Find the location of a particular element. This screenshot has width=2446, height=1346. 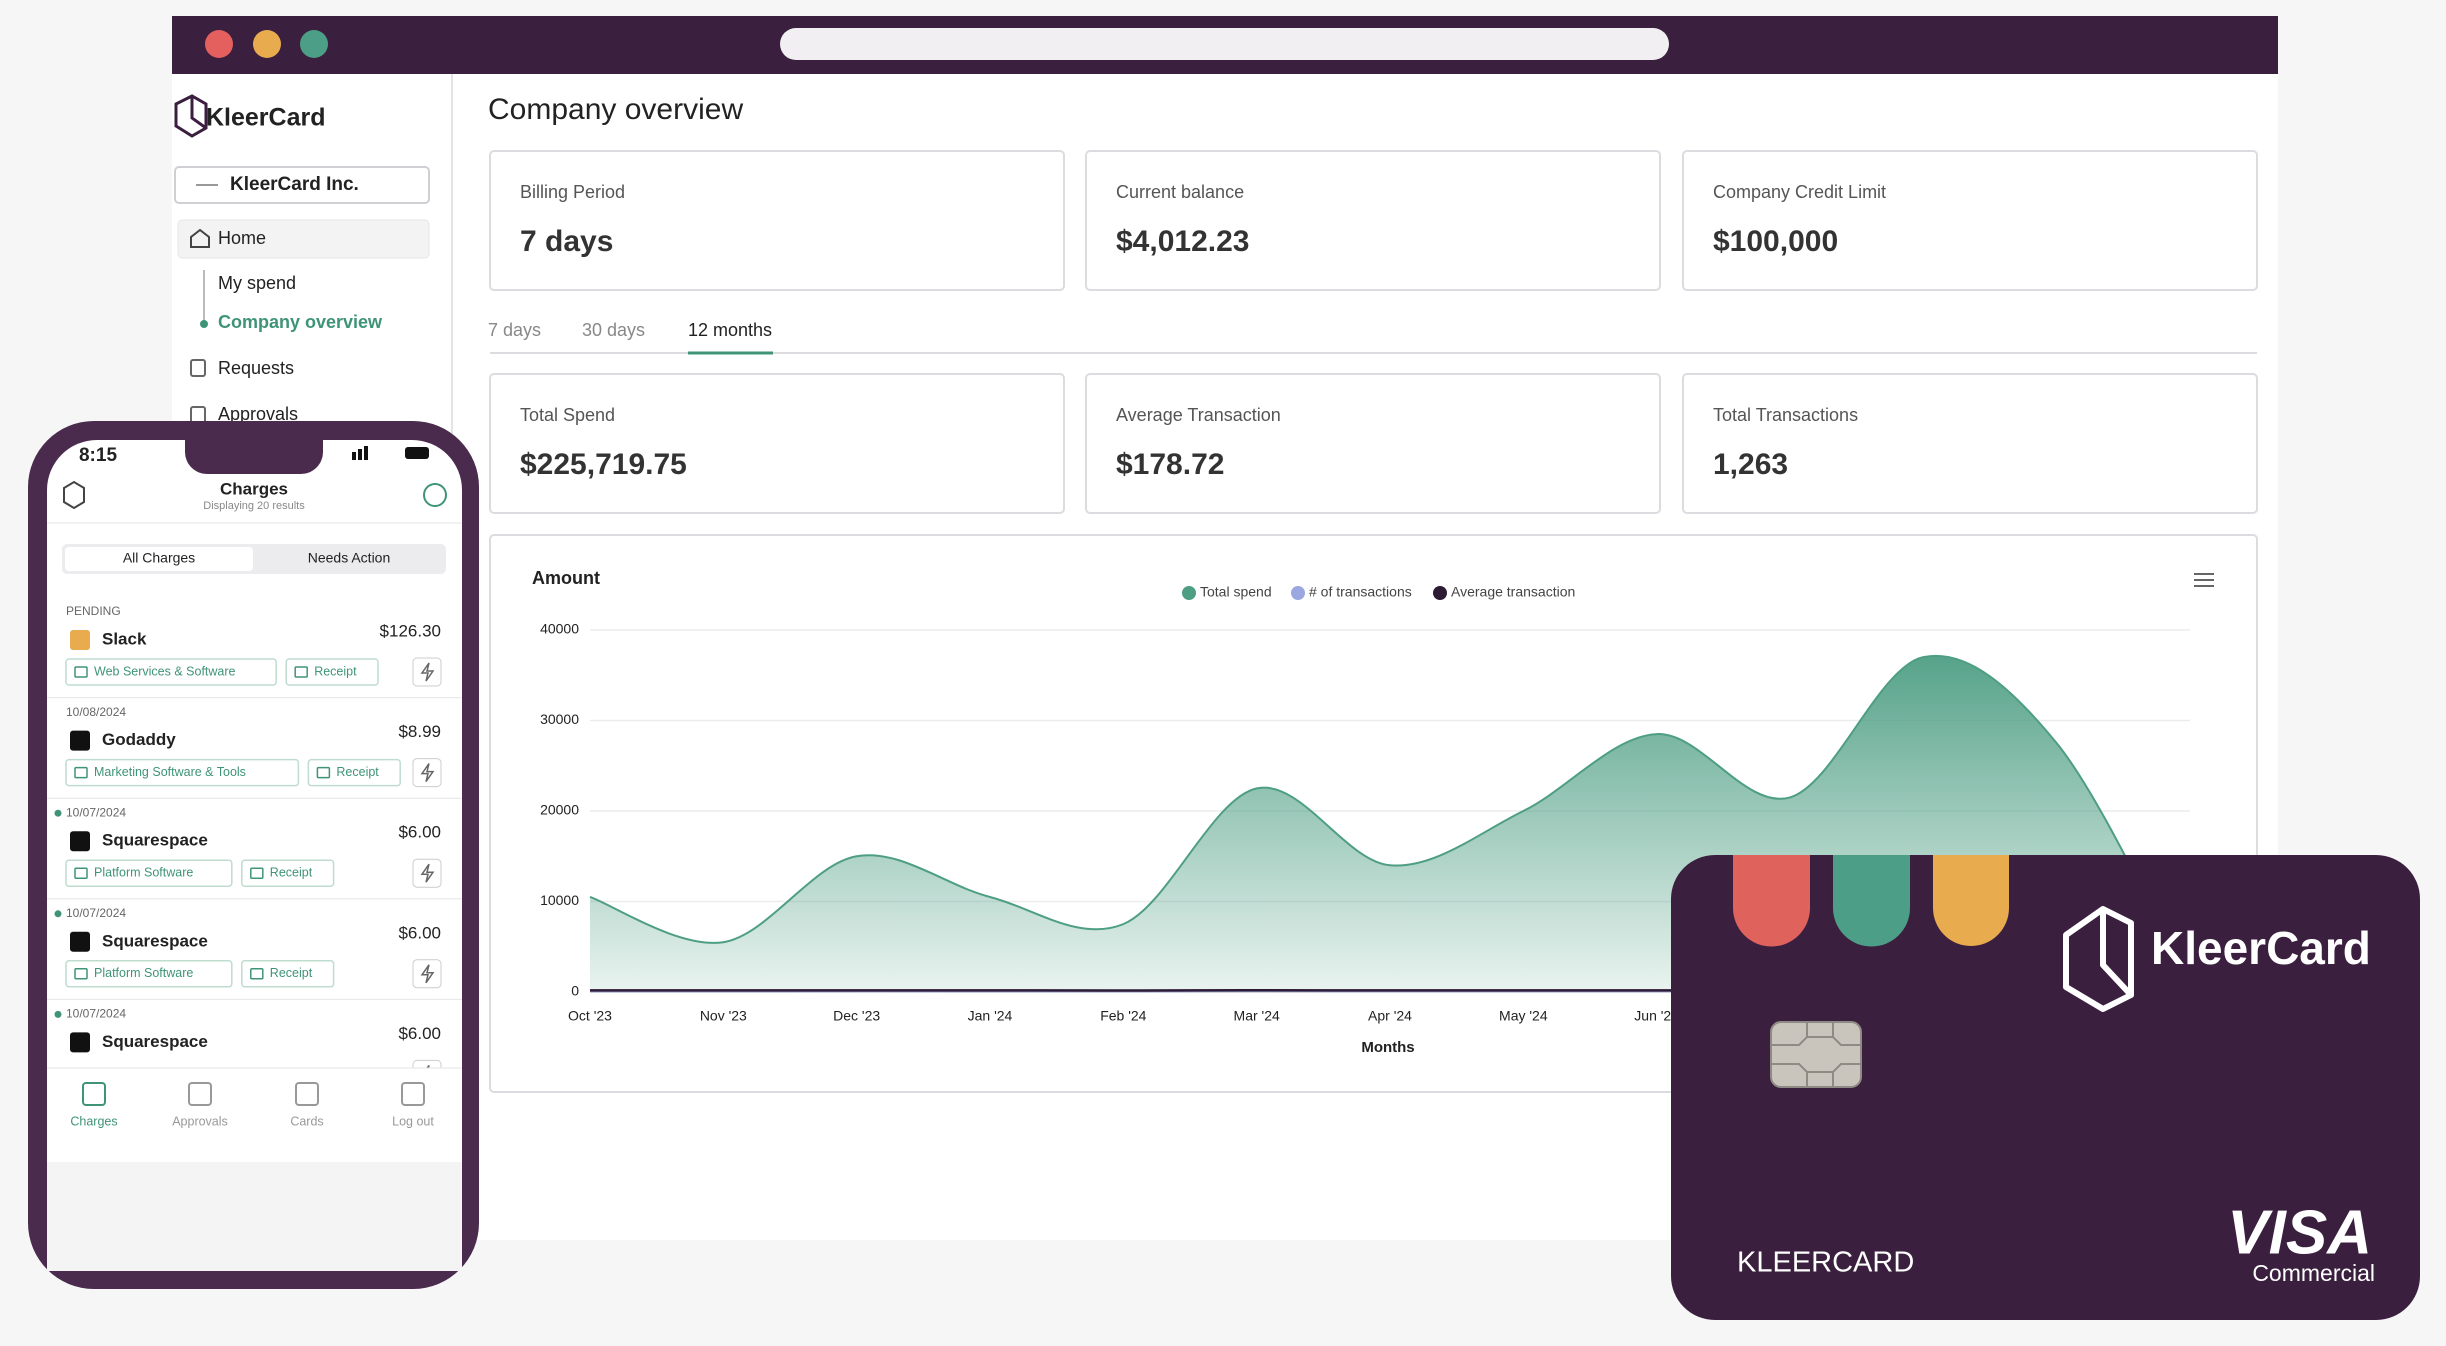

org-selector is located at coordinates (302, 185).